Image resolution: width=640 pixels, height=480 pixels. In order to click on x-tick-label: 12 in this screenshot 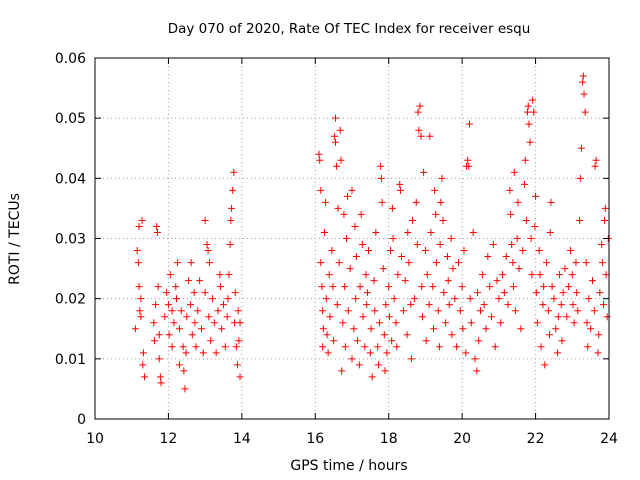, I will do `click(169, 439)`.